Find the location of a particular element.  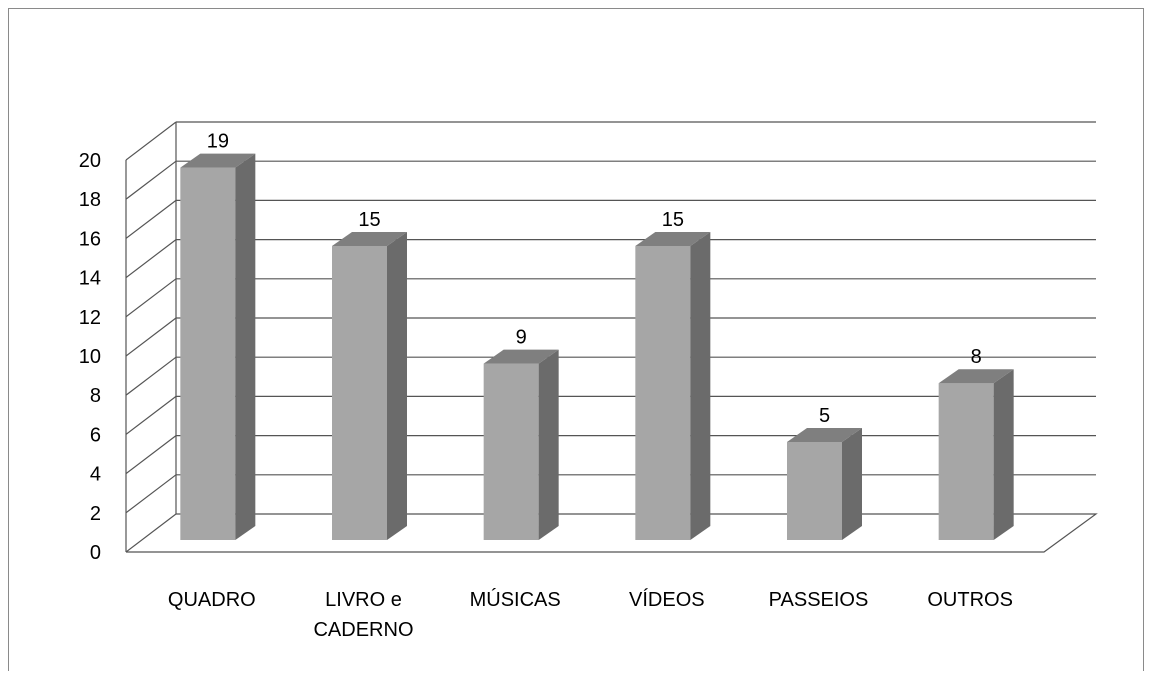

y-tick-label: 12 is located at coordinates (90, 318).